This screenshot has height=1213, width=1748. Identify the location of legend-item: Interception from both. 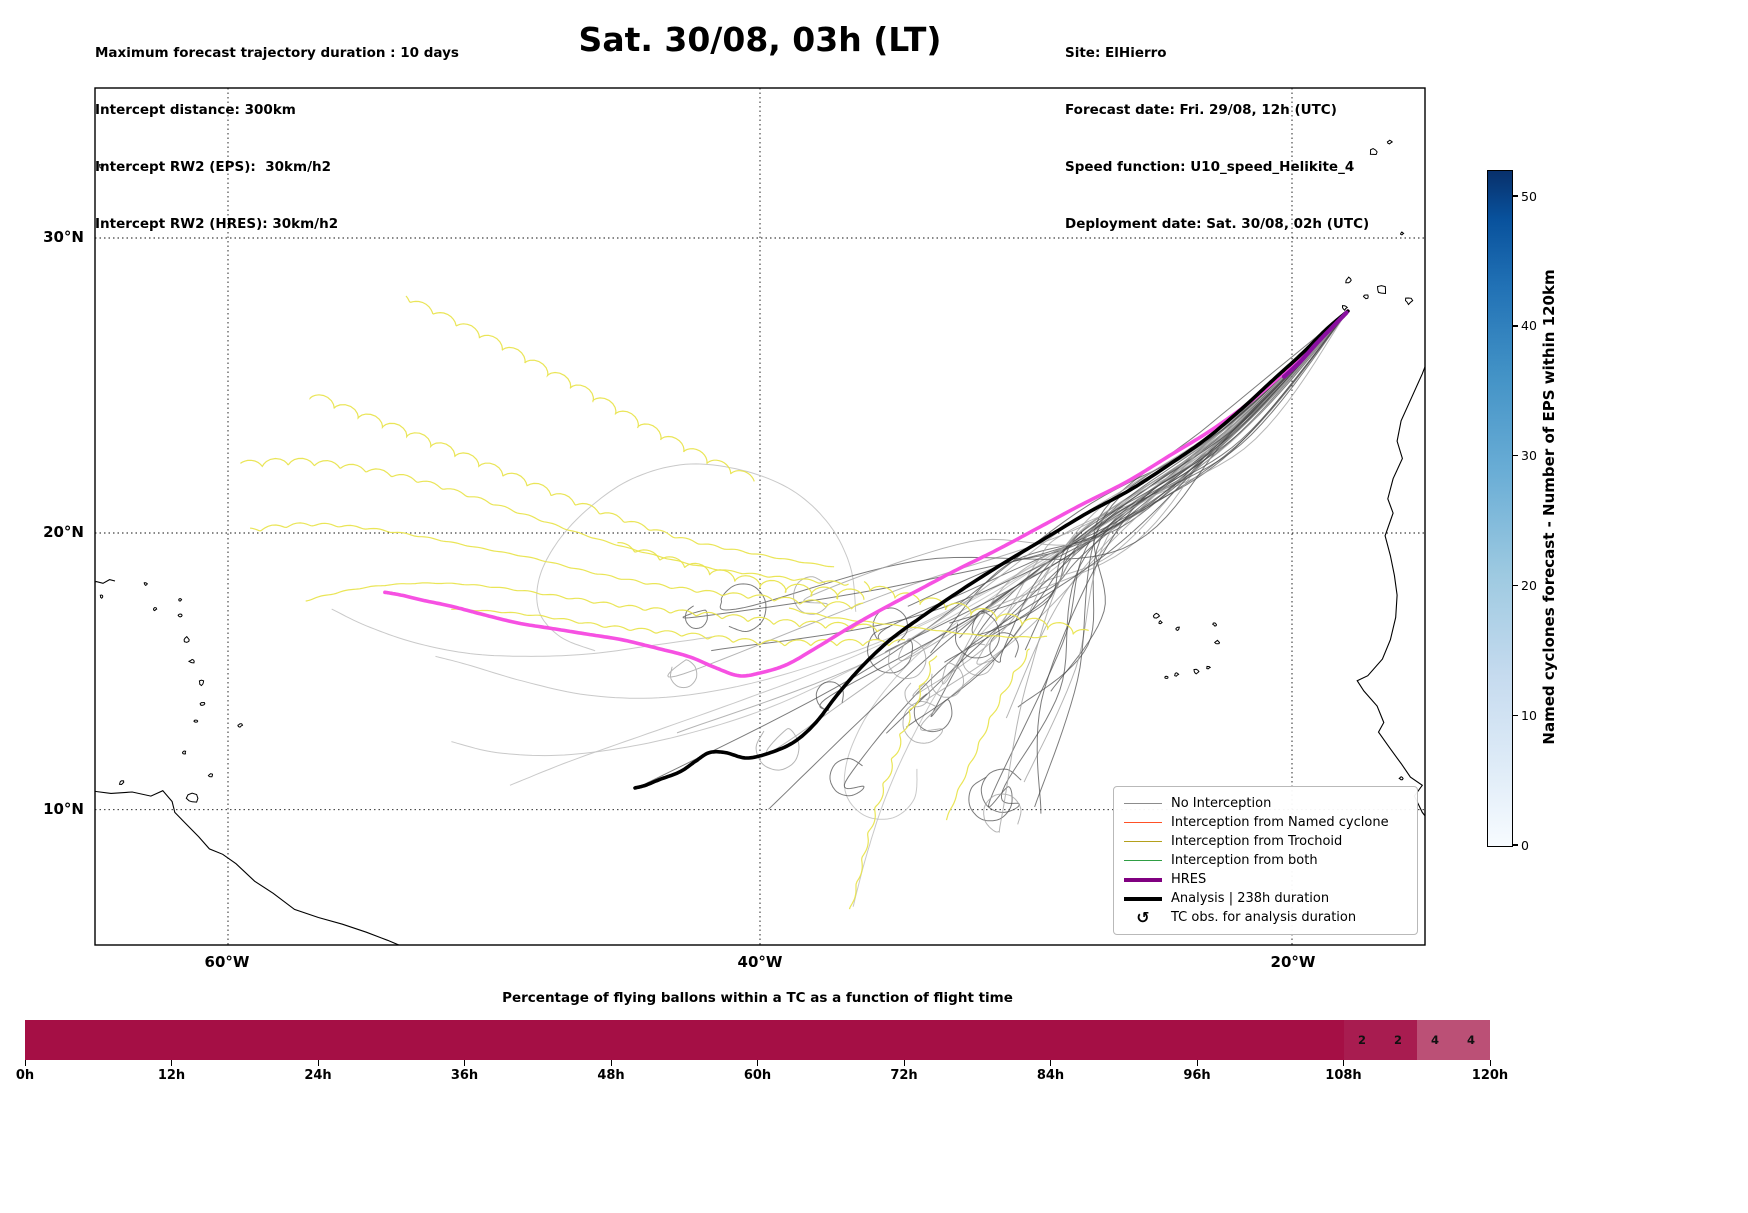
(1265, 860).